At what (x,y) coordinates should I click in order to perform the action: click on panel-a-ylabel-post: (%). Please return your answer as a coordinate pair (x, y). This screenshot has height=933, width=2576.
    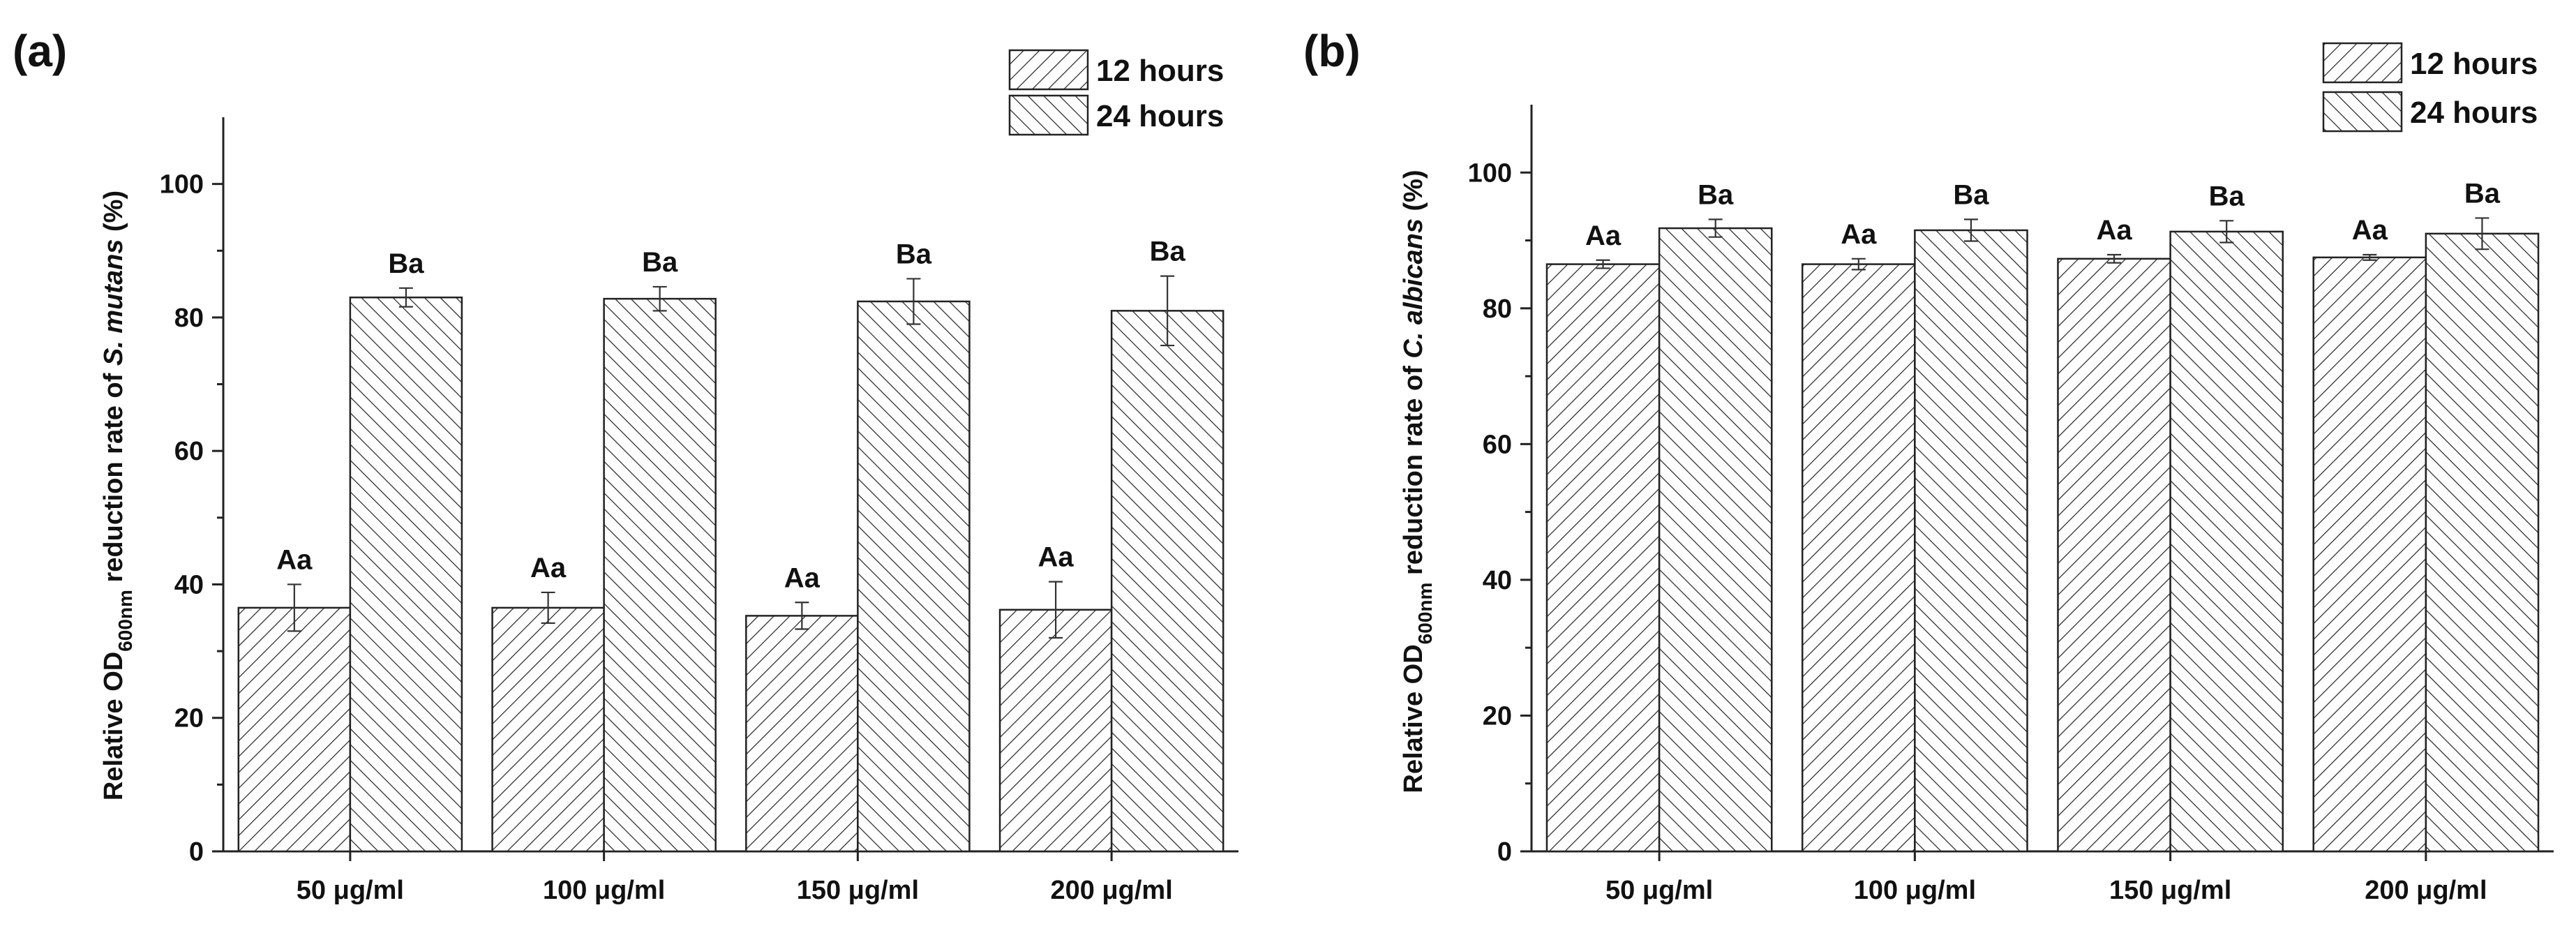
    Looking at the image, I should click on (113, 215).